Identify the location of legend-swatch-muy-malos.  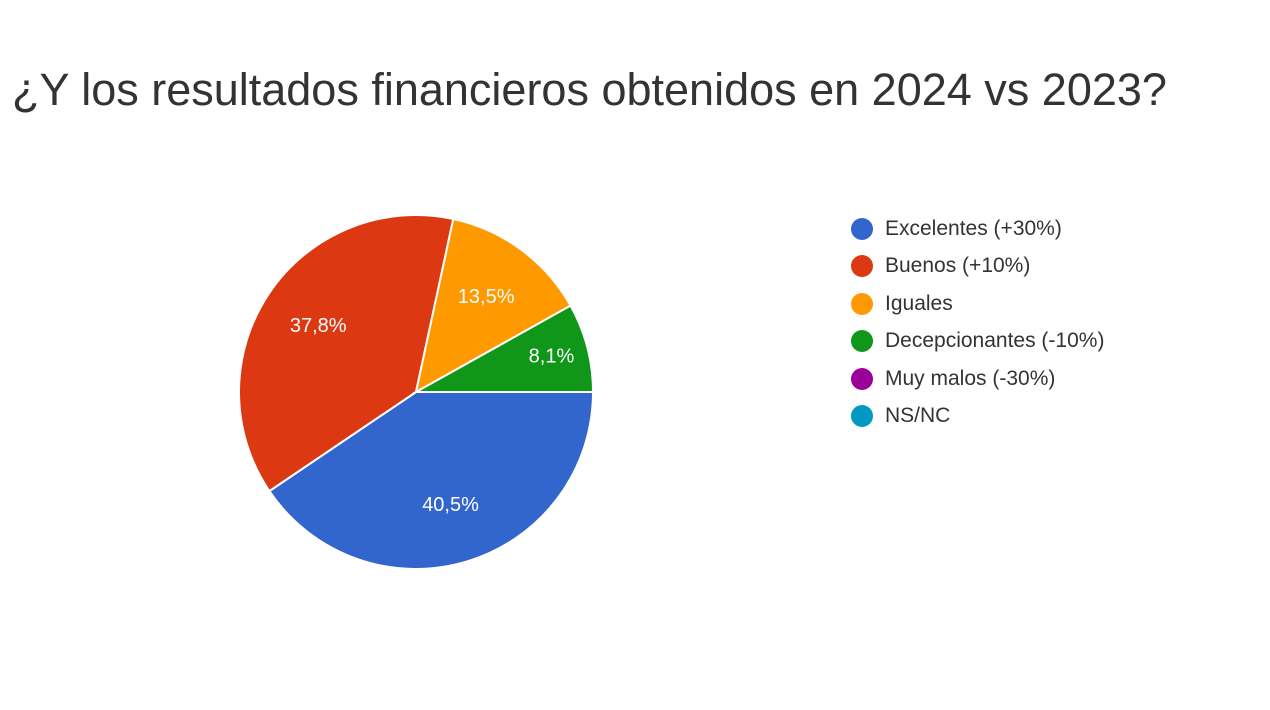
(862, 378).